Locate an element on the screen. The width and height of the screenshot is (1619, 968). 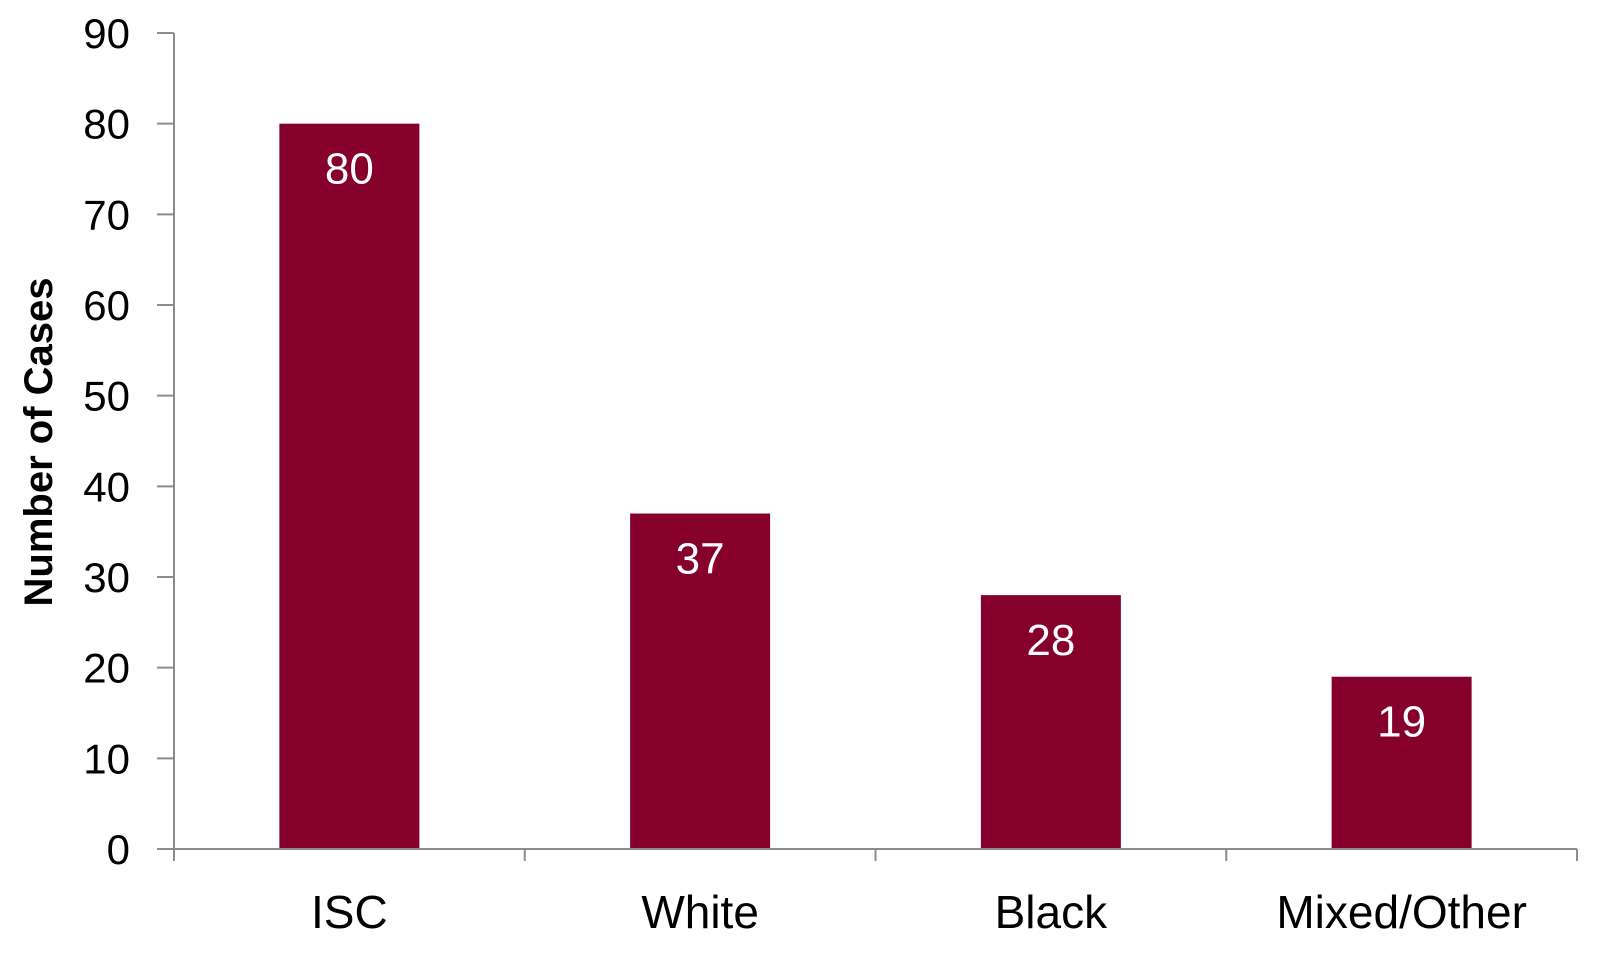
y-tick-label: 80 is located at coordinates (106, 124).